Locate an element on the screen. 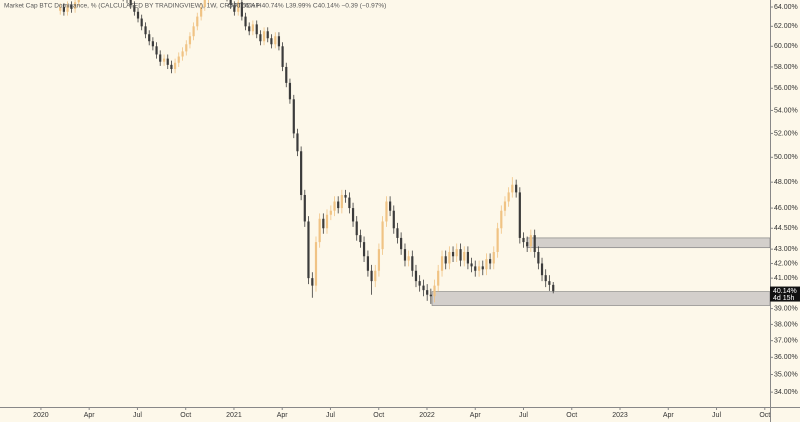 This screenshot has height=422, width=800. last-price-box is located at coordinates (785, 294).